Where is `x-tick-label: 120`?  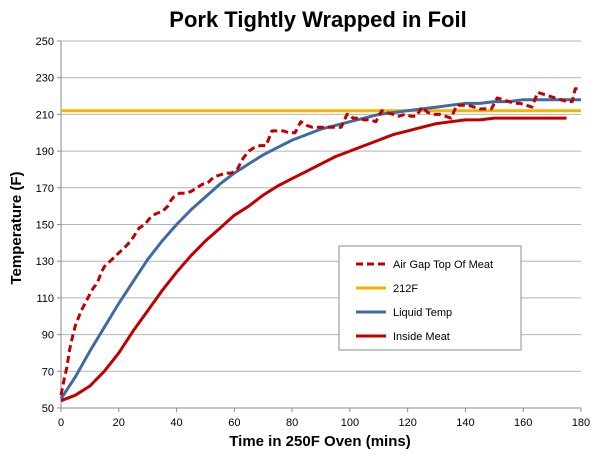 x-tick-label: 120 is located at coordinates (407, 423).